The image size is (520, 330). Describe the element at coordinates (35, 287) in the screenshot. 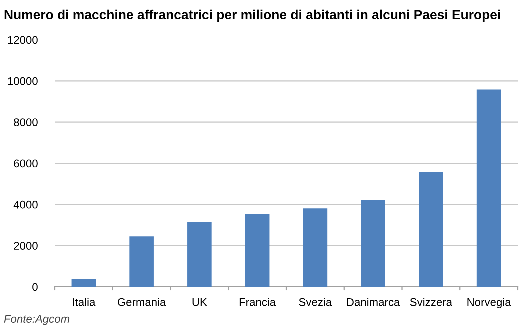

I see `y-tick-label: 0` at that location.